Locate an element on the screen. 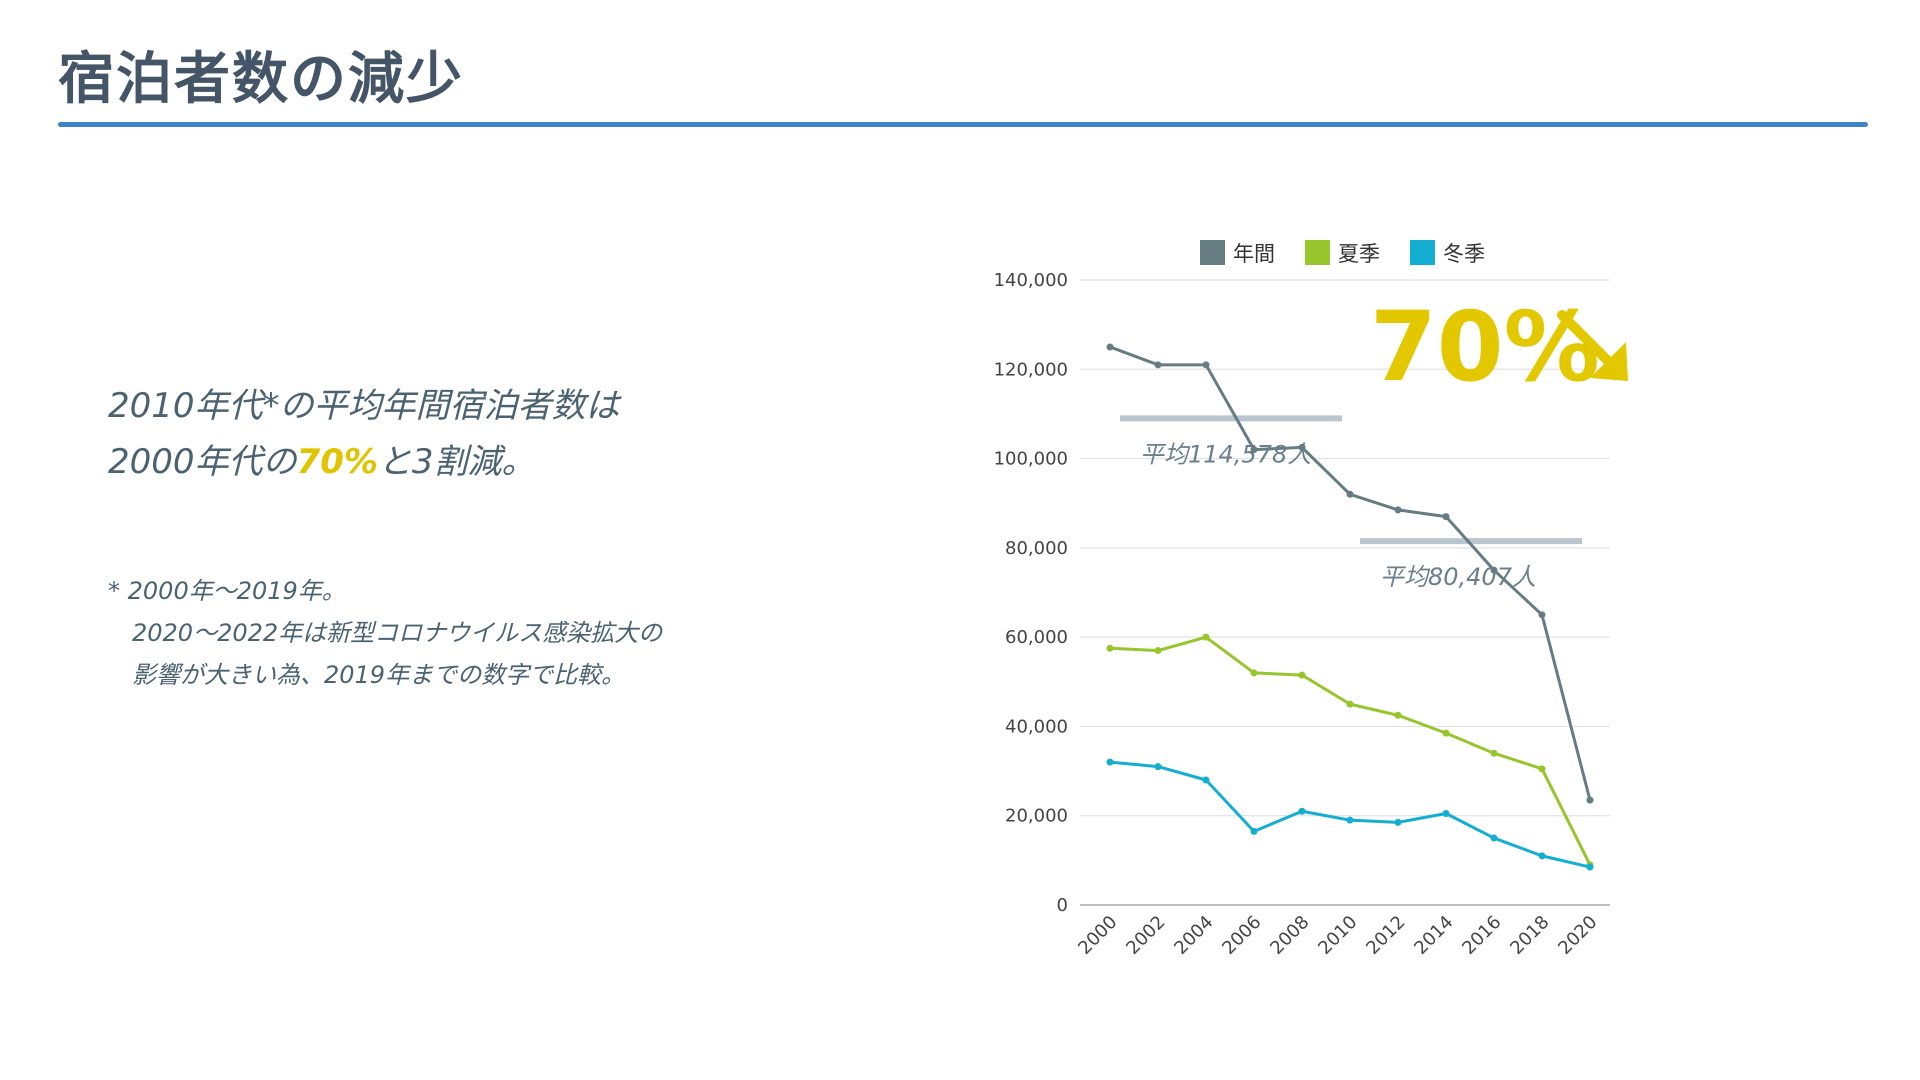 Image resolution: width=1920 pixels, height=1080 pixels. y-tick-label: 40,000 is located at coordinates (1036, 726).